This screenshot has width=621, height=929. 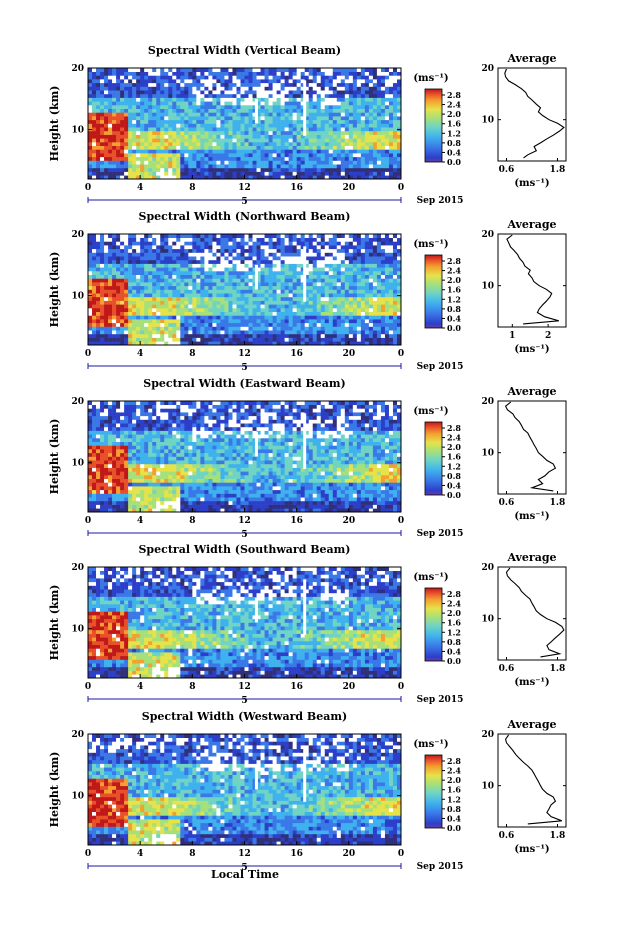 What do you see at coordinates (548, 336) in the screenshot?
I see `average-x-tick-label: 2` at bounding box center [548, 336].